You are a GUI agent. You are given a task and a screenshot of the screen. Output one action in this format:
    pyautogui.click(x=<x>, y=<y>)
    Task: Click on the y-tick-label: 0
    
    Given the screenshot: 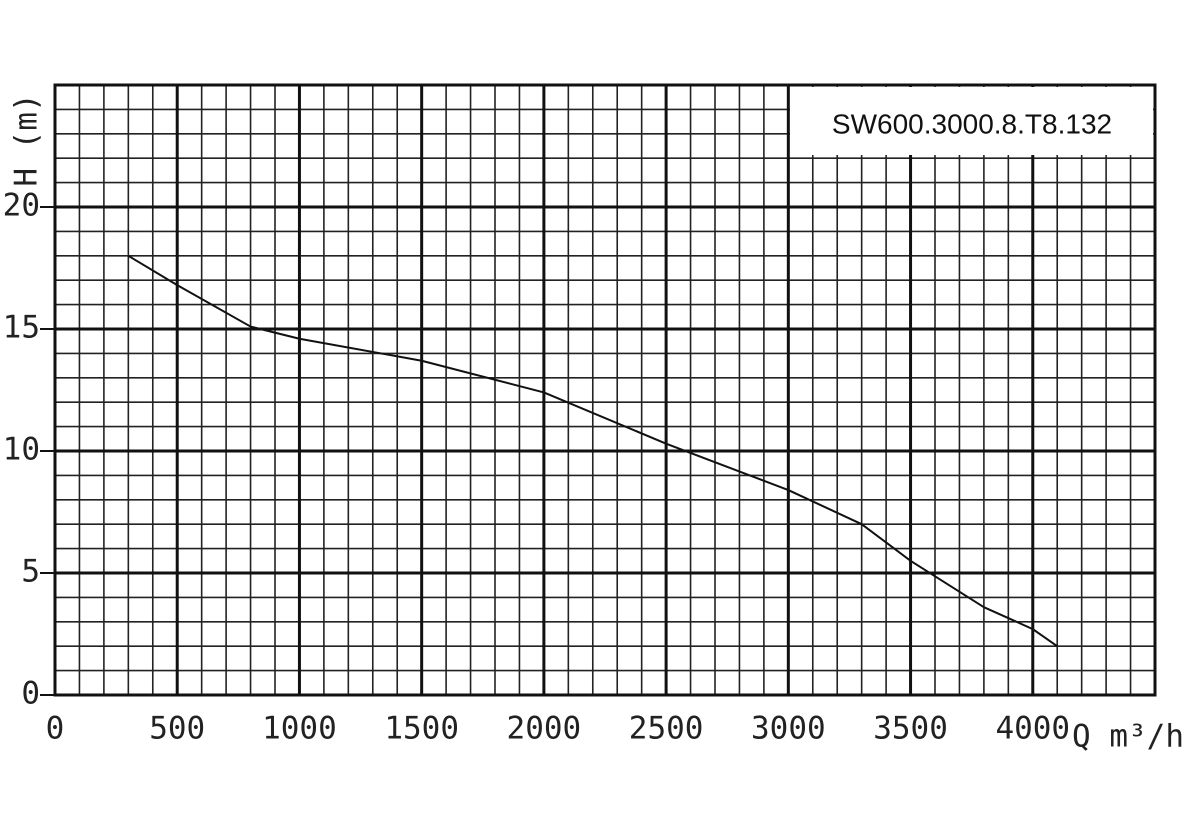 What is the action you would take?
    pyautogui.click(x=30, y=694)
    